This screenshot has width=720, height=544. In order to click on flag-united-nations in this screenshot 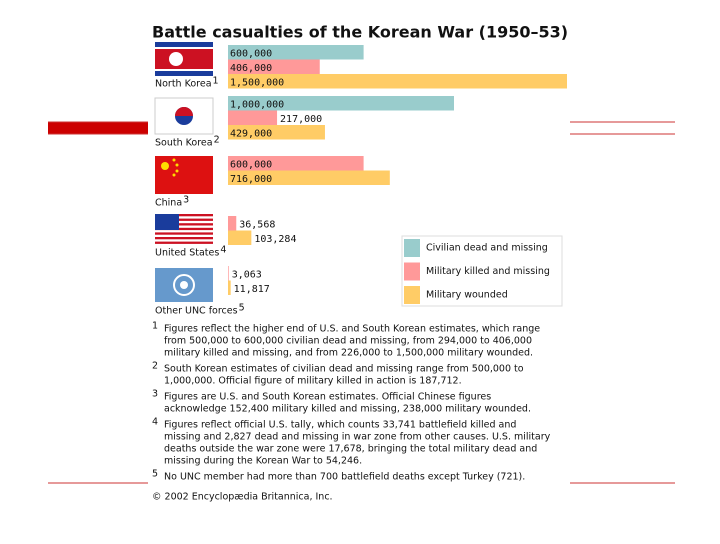, I will do `click(184, 285)`.